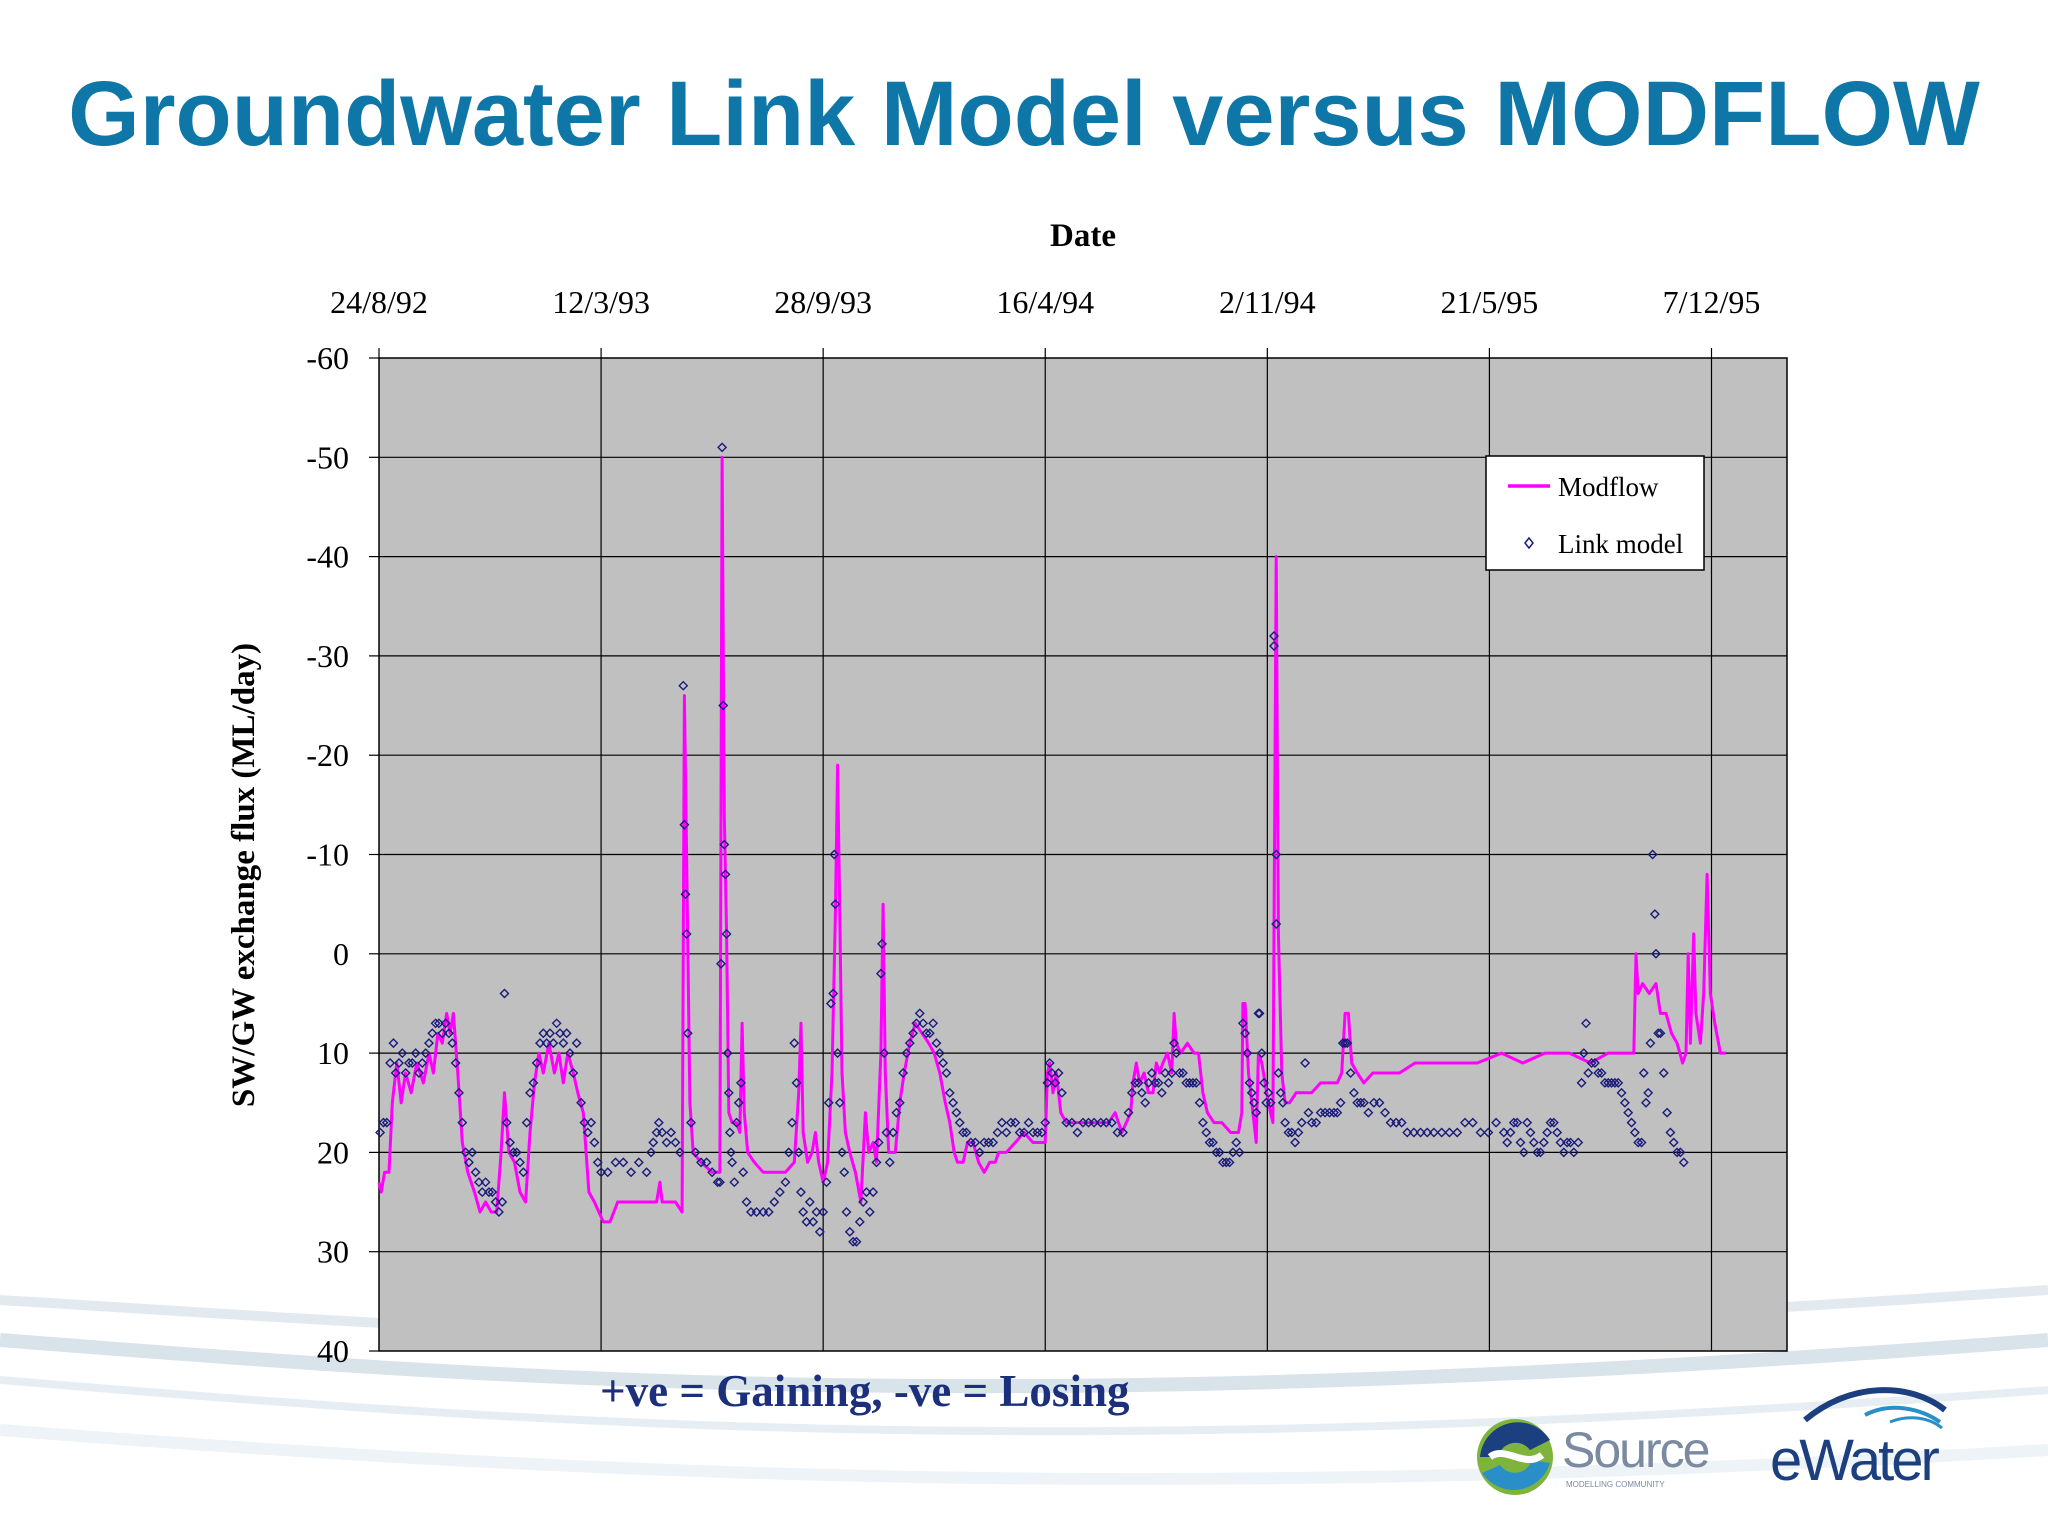 This screenshot has width=2048, height=1536. I want to click on sign-convention-text: +ve = Gaining, -ve = Losing, so click(865, 1391).